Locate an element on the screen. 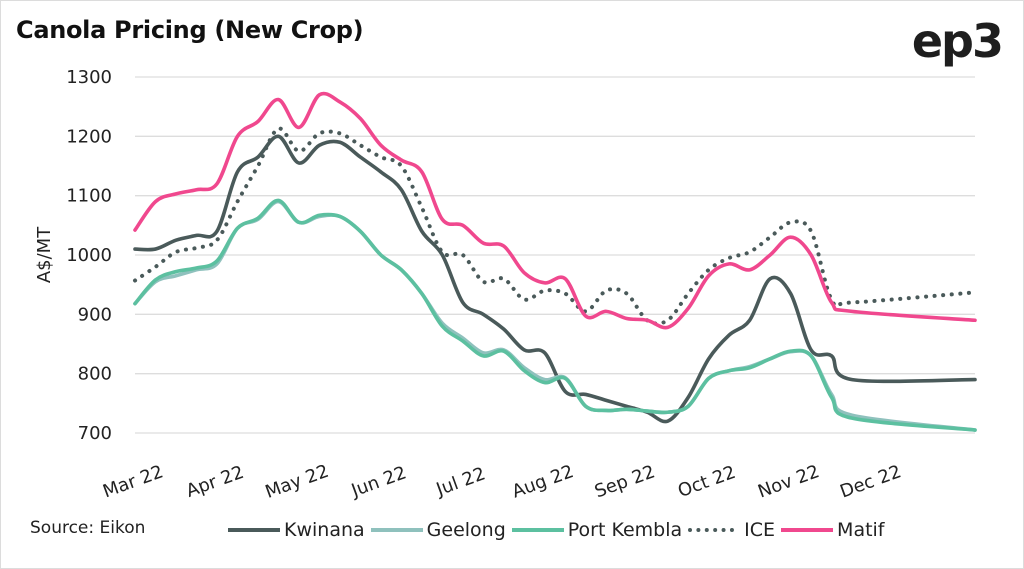 The height and width of the screenshot is (569, 1024). y-tick-label: 1200 is located at coordinates (89, 136).